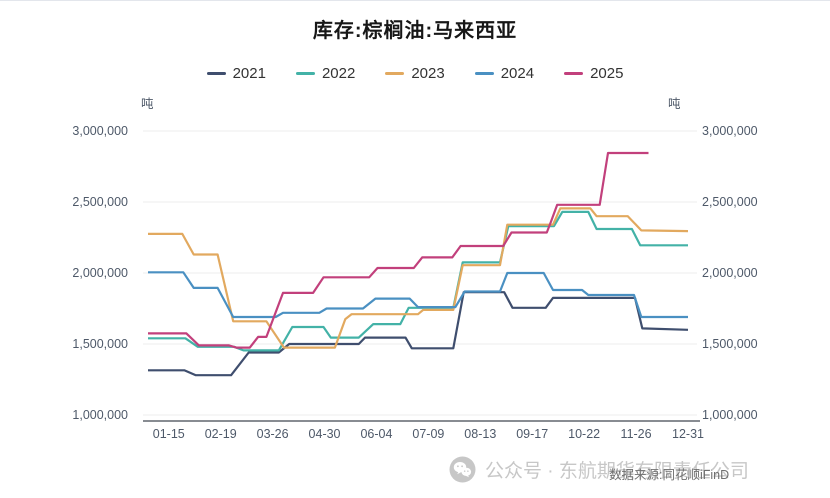  Describe the element at coordinates (688, 434) in the screenshot. I see `x-axis-tick: 12-31` at that location.